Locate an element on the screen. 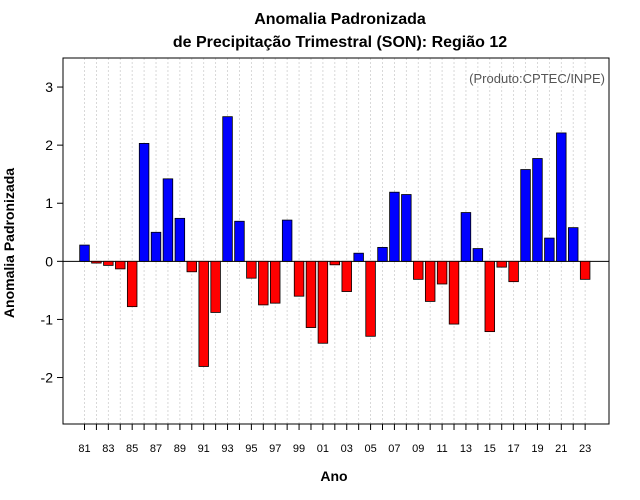 This screenshot has width=640, height=500. x-tick-label: 13 is located at coordinates (466, 449).